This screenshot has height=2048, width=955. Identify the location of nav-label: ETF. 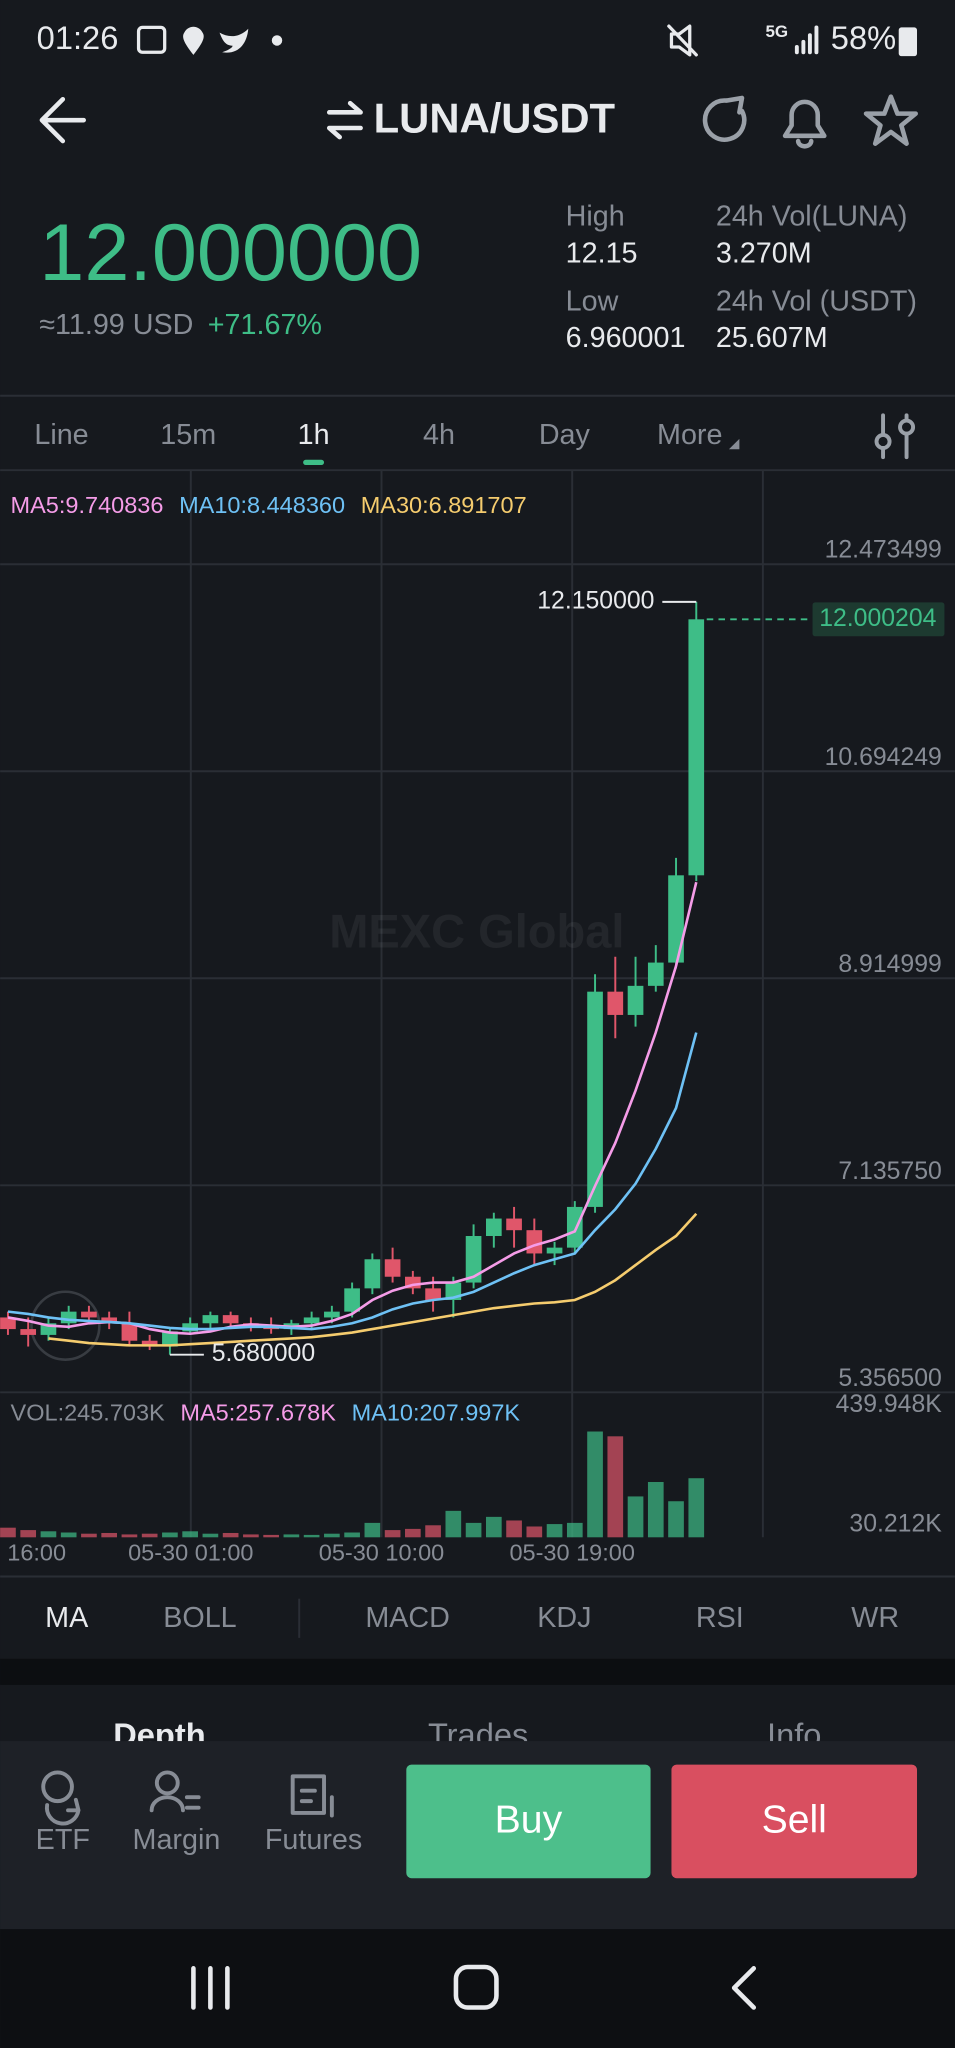
(63, 1840).